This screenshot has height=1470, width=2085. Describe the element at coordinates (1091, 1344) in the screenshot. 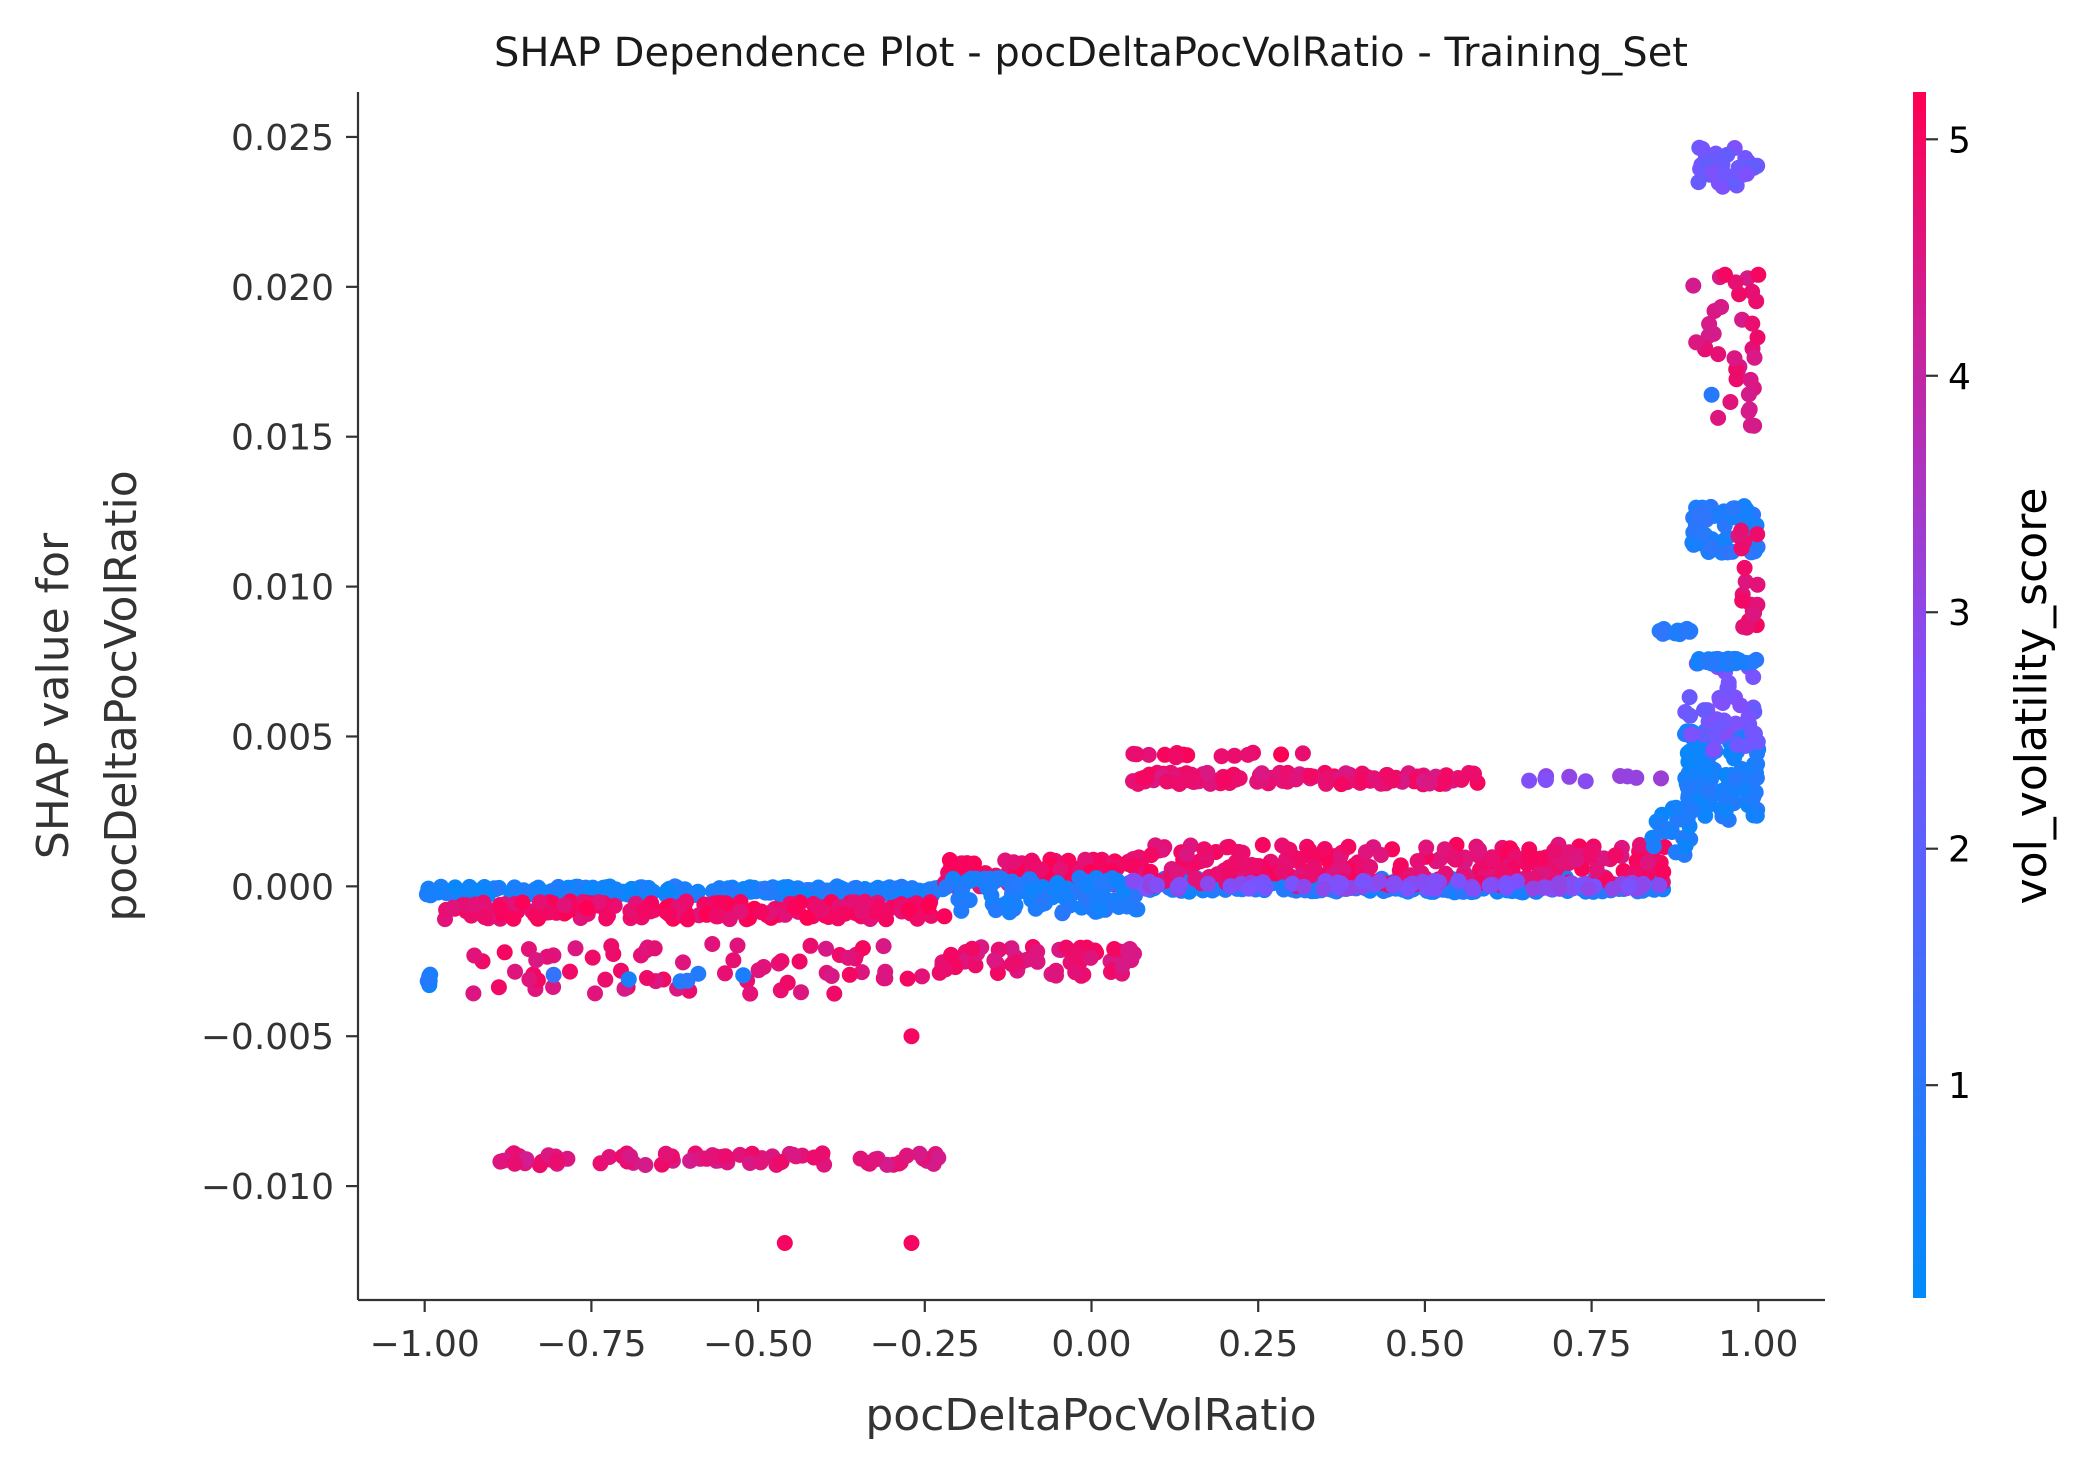

I see `x-tick-label: 0.00` at that location.